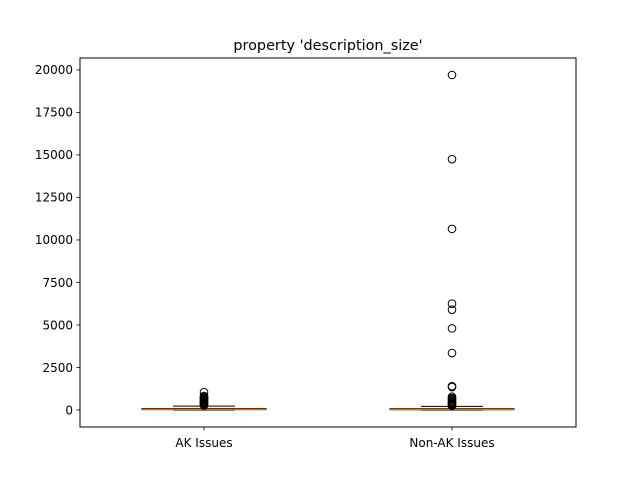 The image size is (640, 480). I want to click on y-axis: 0 2500 5000 7500 10000 12500 15000 17500 20000, so click(57, 240).